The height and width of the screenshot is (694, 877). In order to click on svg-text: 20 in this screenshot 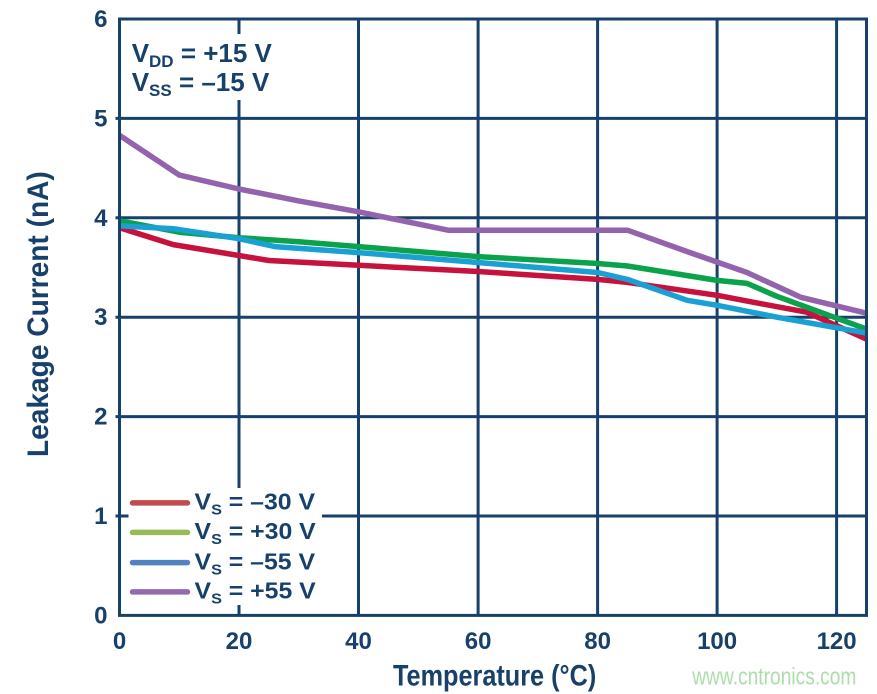, I will do `click(239, 641)`.